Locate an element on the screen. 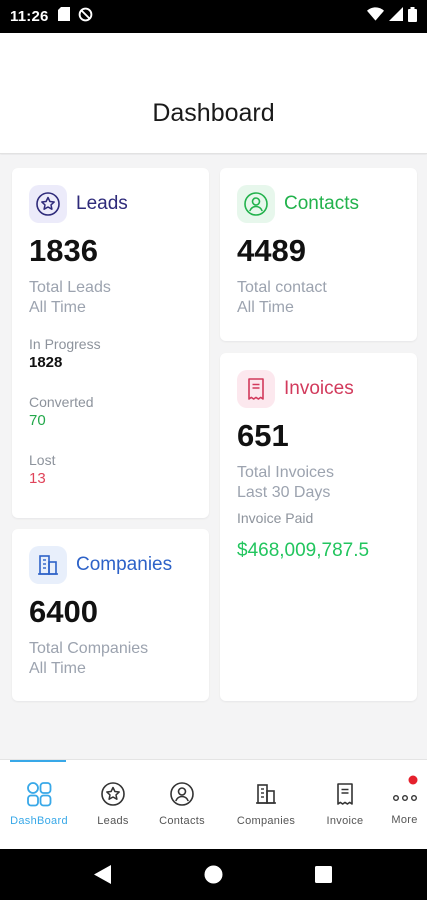 Image resolution: width=427 pixels, height=900 pixels. page-title: Dashboard is located at coordinates (213, 113).